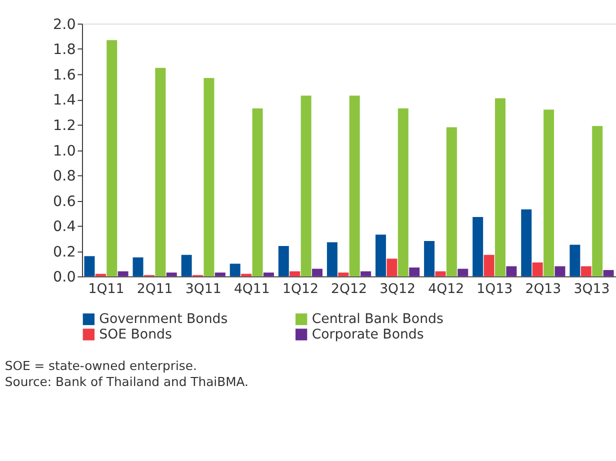 This screenshot has width=616, height=461. What do you see at coordinates (64, 151) in the screenshot?
I see `y-tick-label: 1.0` at bounding box center [64, 151].